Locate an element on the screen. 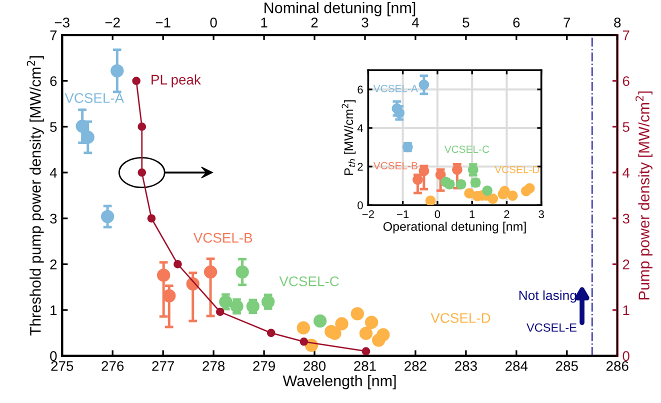  x-tick-label: 3 is located at coordinates (541, 214).